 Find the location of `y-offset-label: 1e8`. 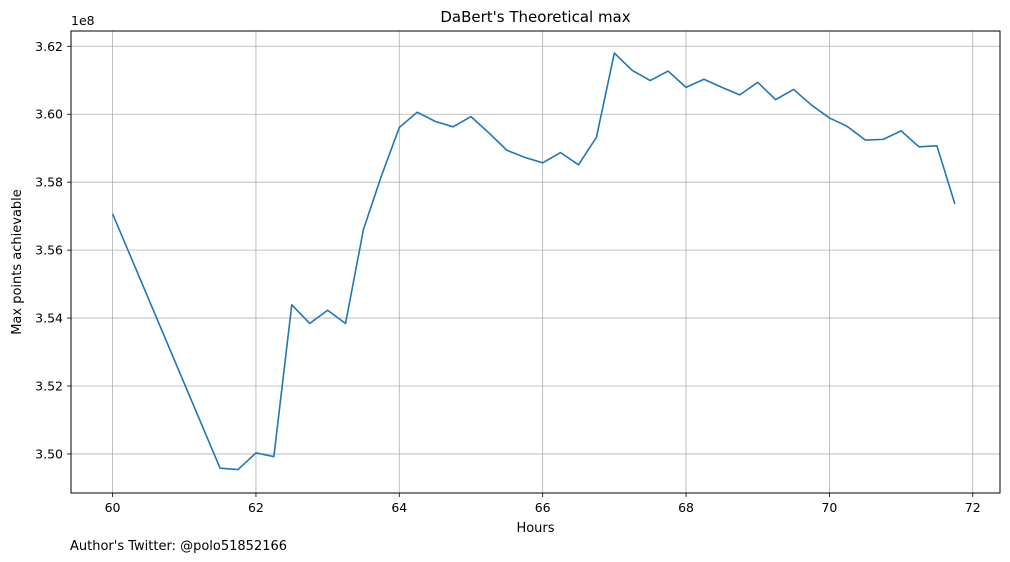

y-offset-label: 1e8 is located at coordinates (83, 20).